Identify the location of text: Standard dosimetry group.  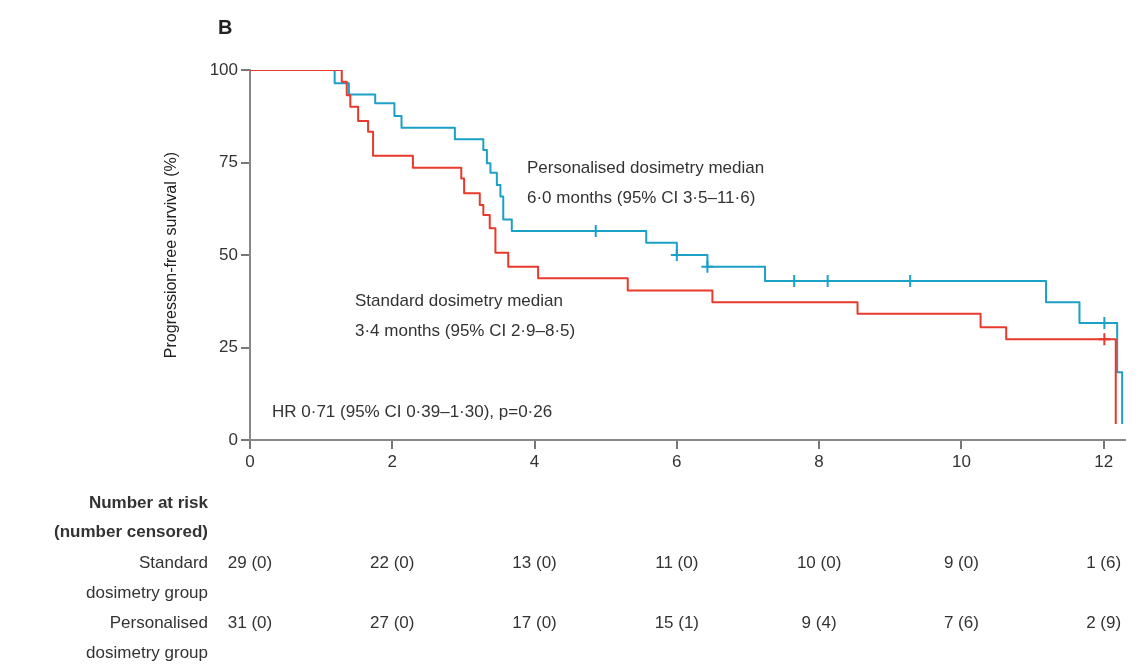
(147, 577).